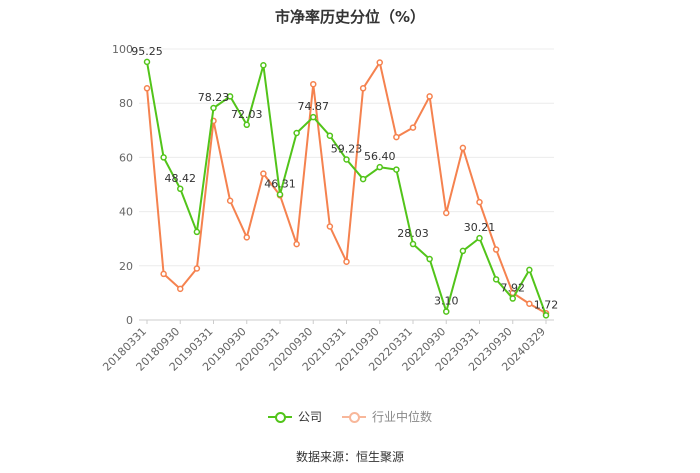 This screenshot has width=700, height=473. What do you see at coordinates (126, 103) in the screenshot?
I see `y-tick-label-80: 80` at bounding box center [126, 103].